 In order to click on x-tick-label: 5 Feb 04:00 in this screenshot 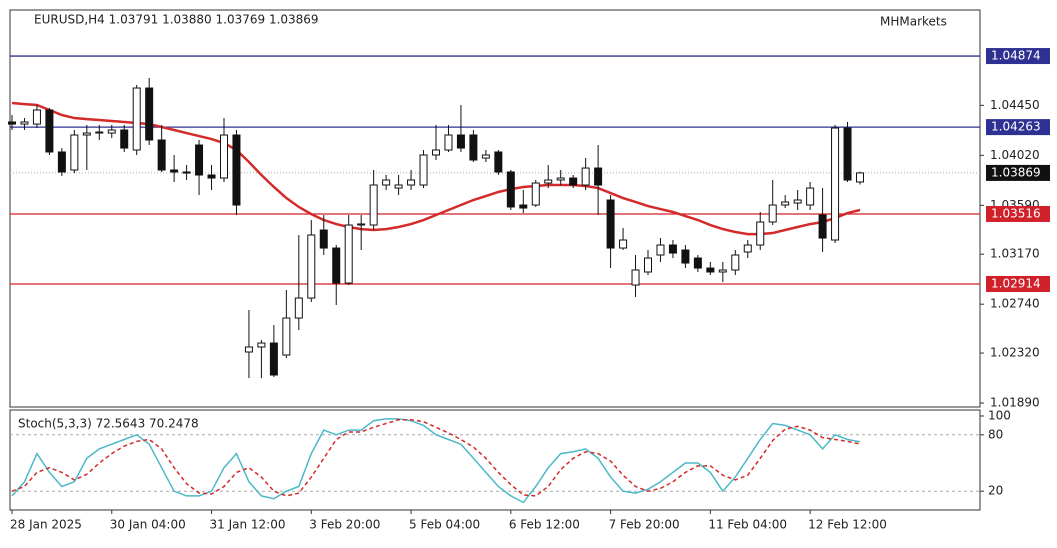, I will do `click(444, 525)`.